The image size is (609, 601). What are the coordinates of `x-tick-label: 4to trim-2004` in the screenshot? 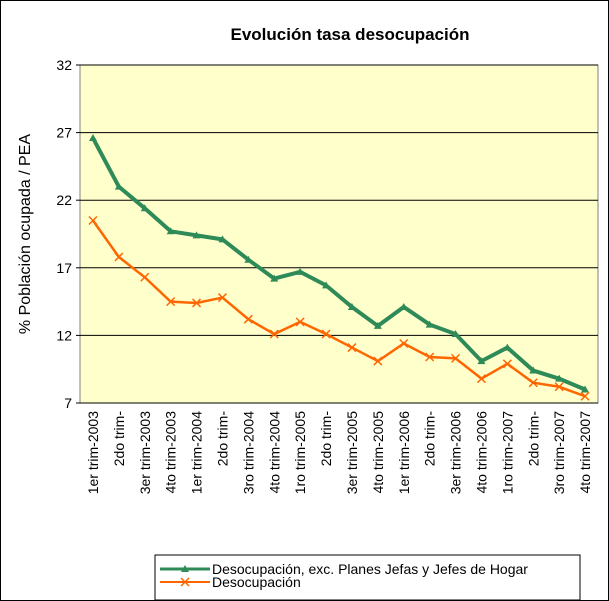 It's located at (274, 452).